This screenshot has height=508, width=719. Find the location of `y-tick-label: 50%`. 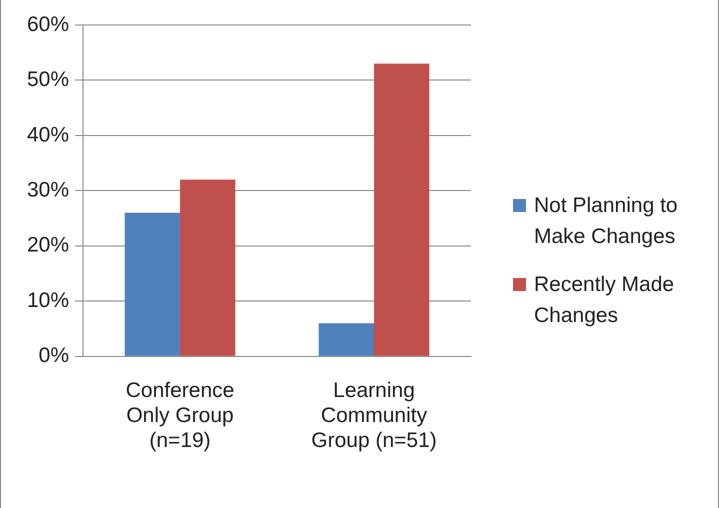

y-tick-label: 50% is located at coordinates (48, 80).